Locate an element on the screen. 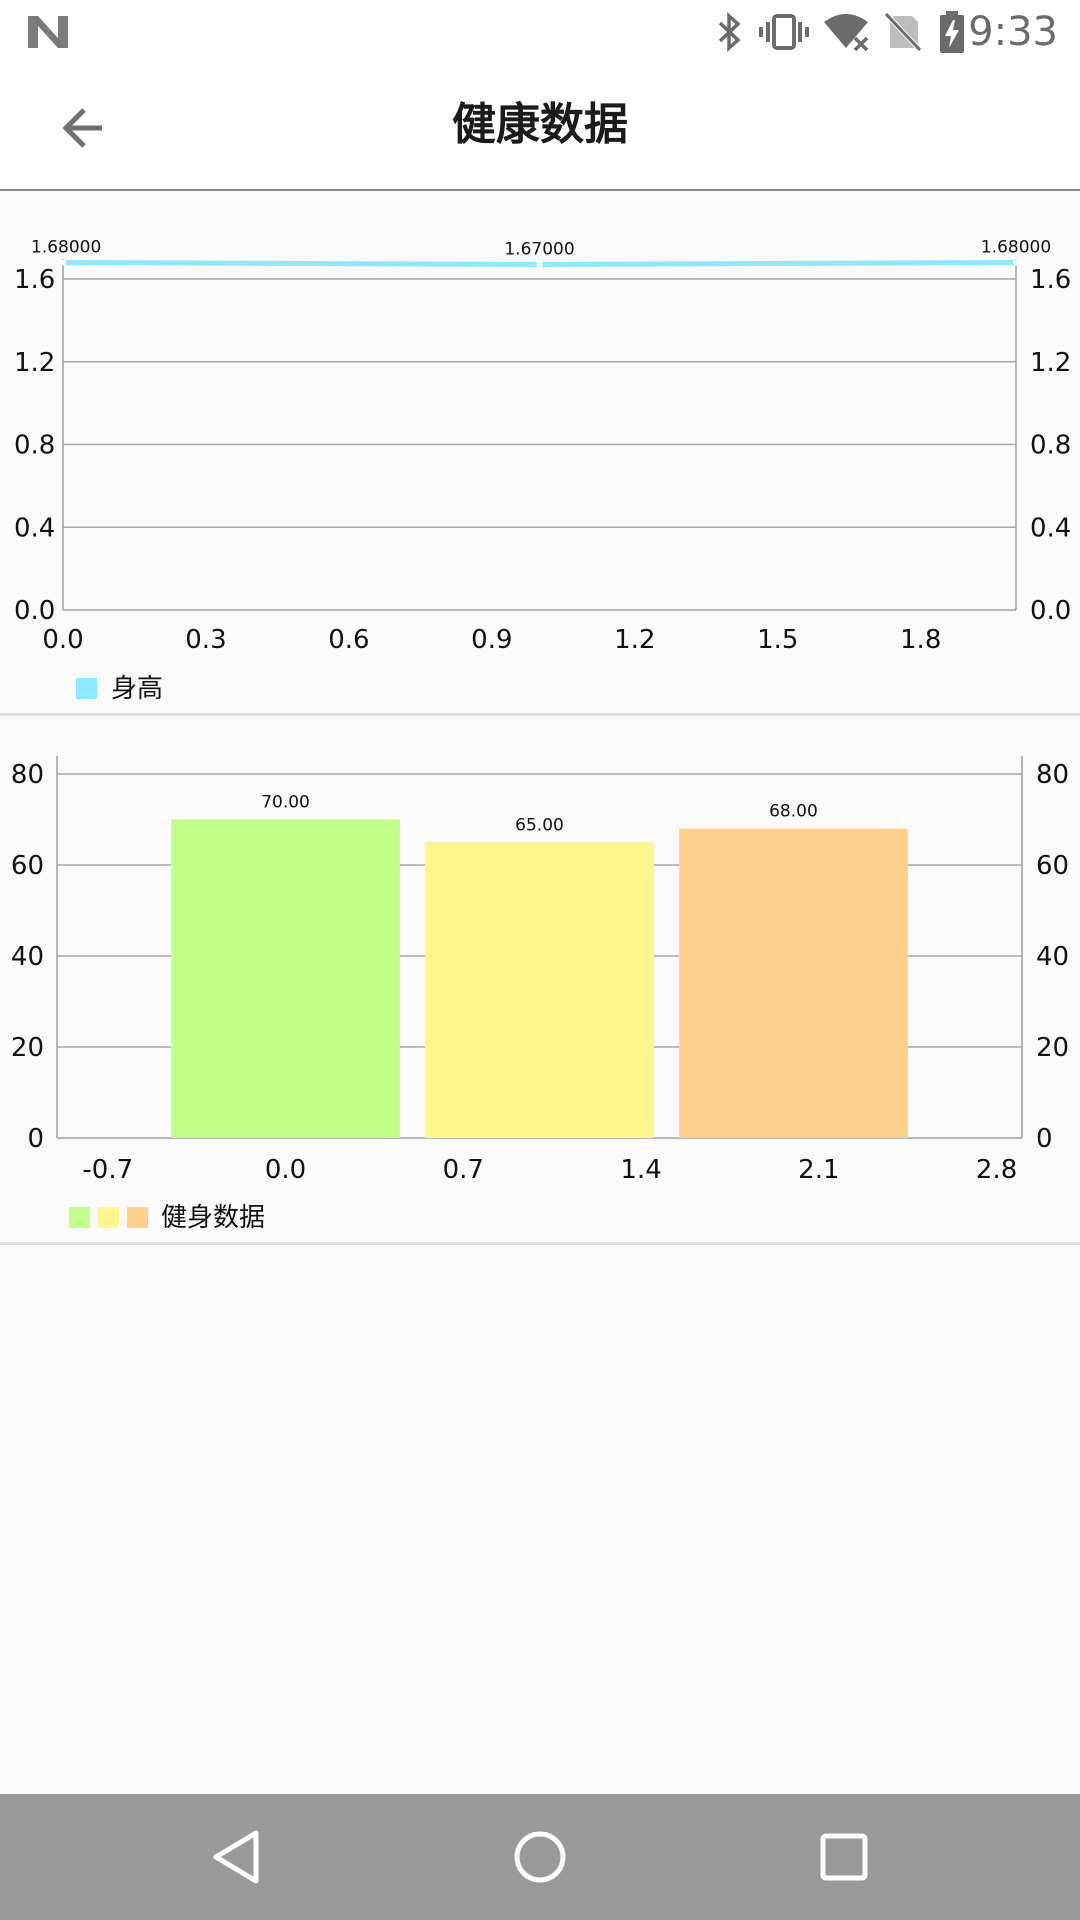  bar-value-label: 68.00 is located at coordinates (793, 812).